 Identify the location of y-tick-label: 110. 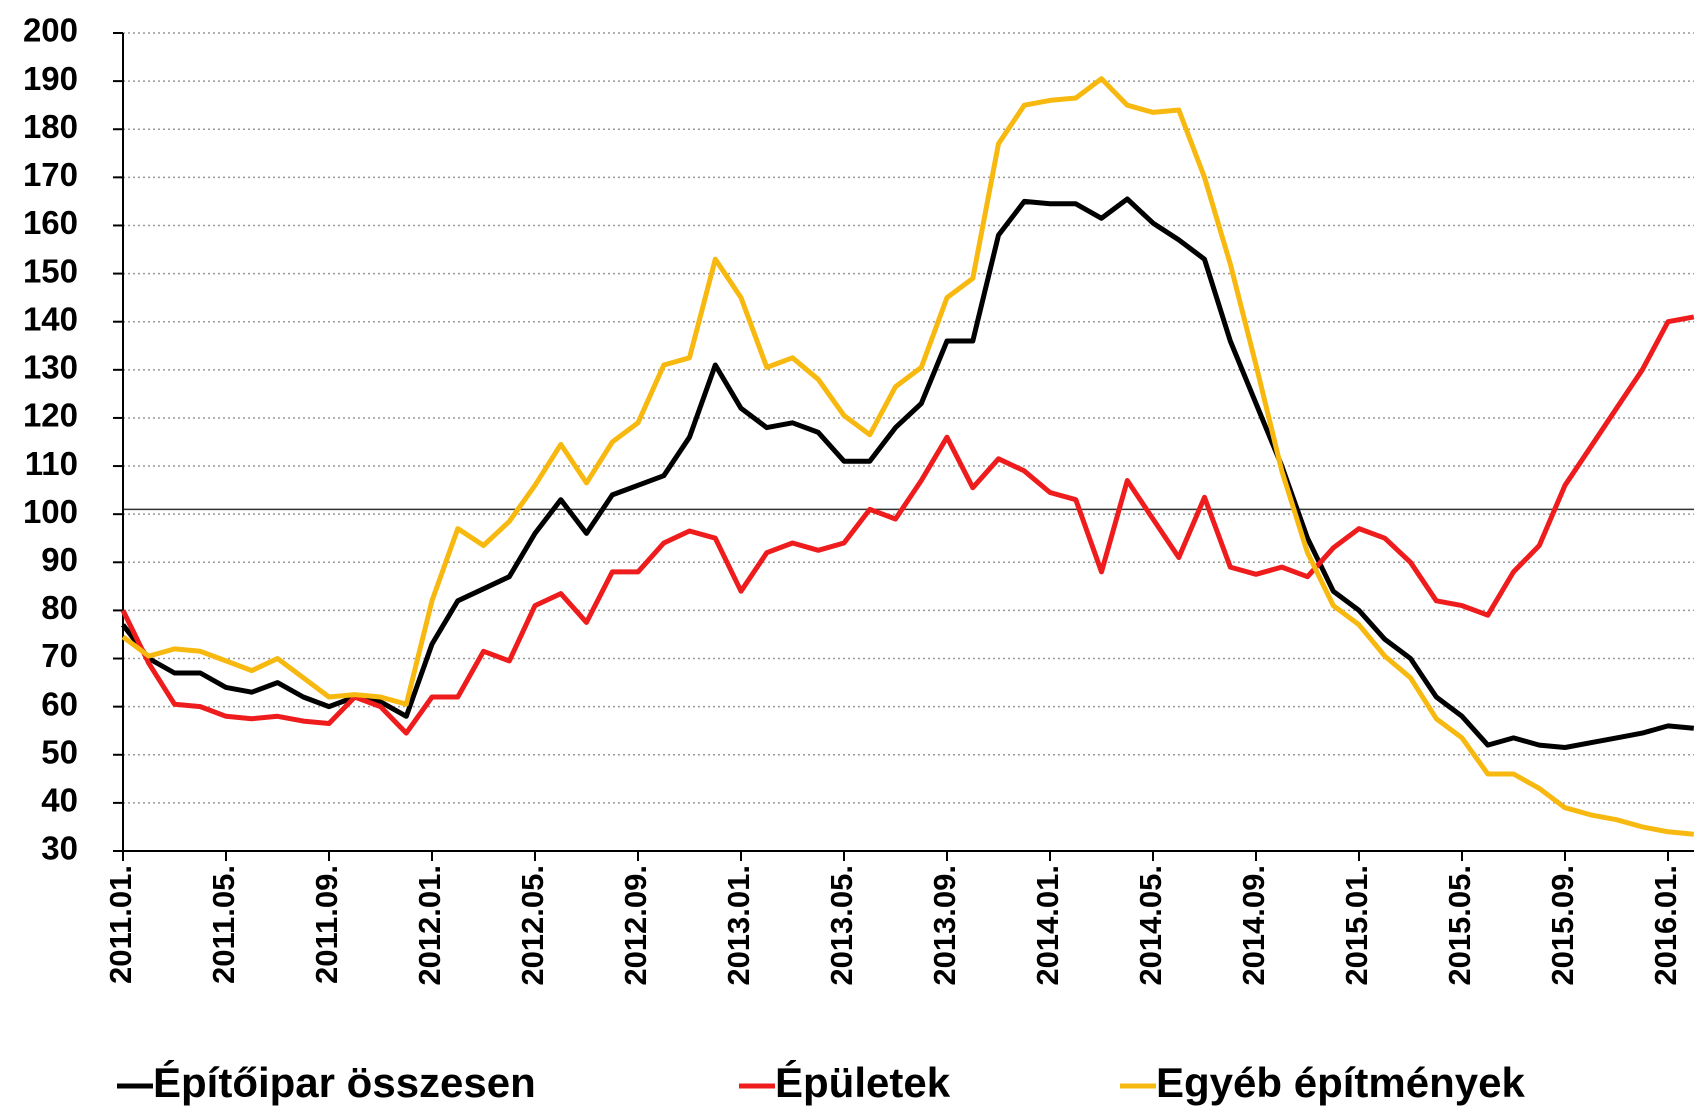
(51, 463).